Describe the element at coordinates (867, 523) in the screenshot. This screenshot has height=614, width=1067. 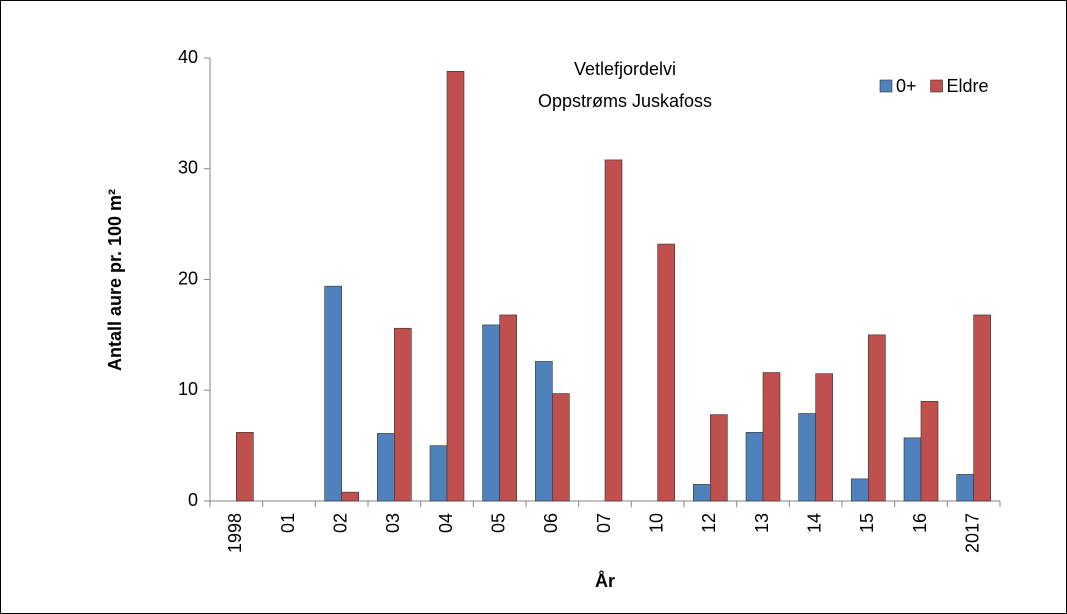
I see `x-tick-label: 15` at that location.